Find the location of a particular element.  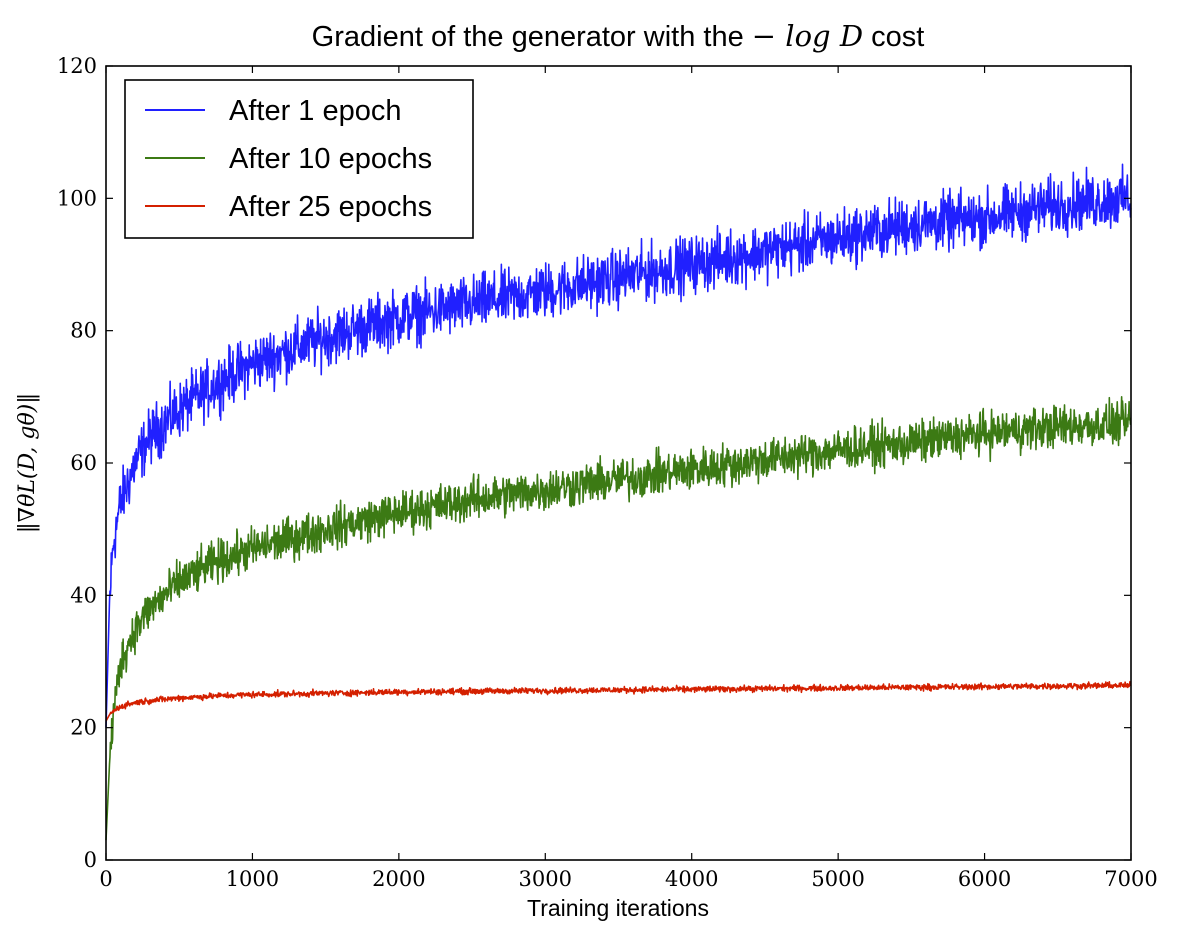

x-tick-label: 1000 is located at coordinates (252, 879).